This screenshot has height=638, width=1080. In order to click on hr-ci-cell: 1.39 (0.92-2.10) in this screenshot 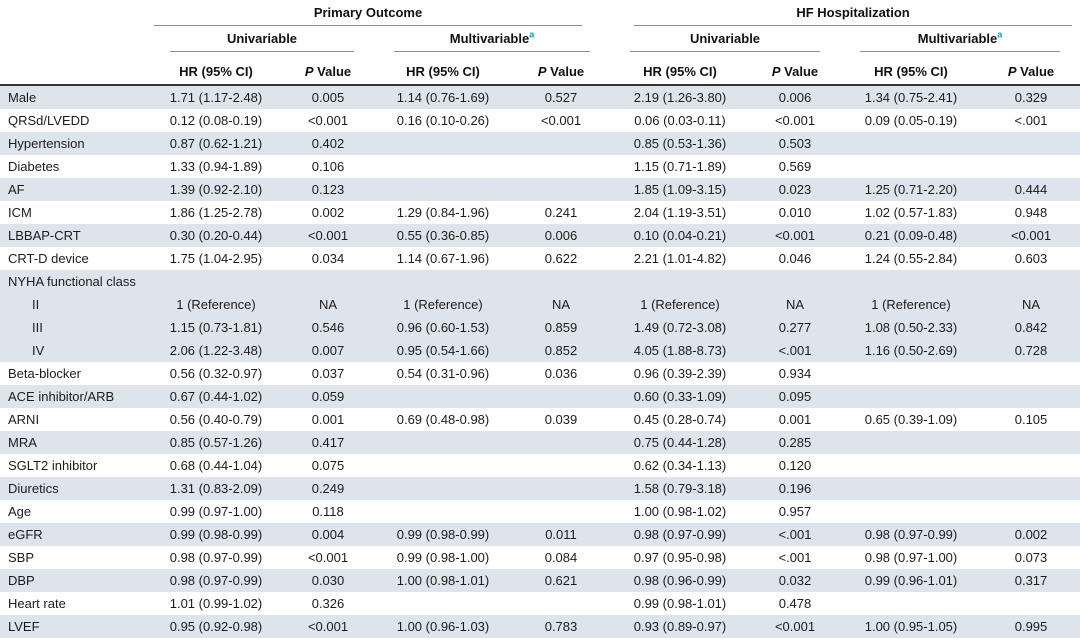, I will do `click(216, 189)`.